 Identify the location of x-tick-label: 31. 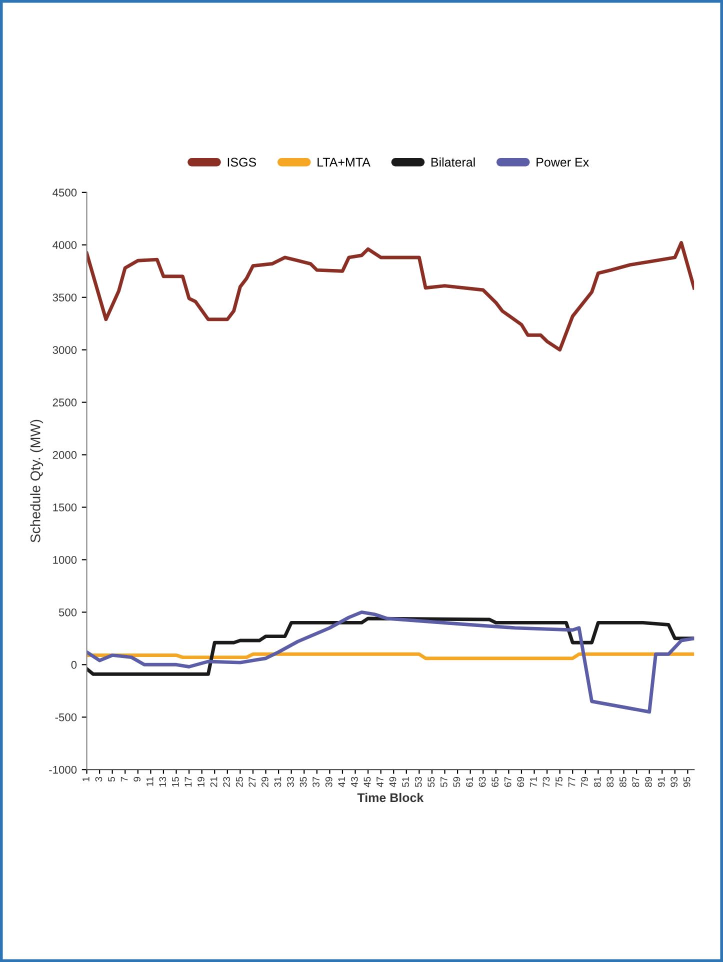
(278, 782).